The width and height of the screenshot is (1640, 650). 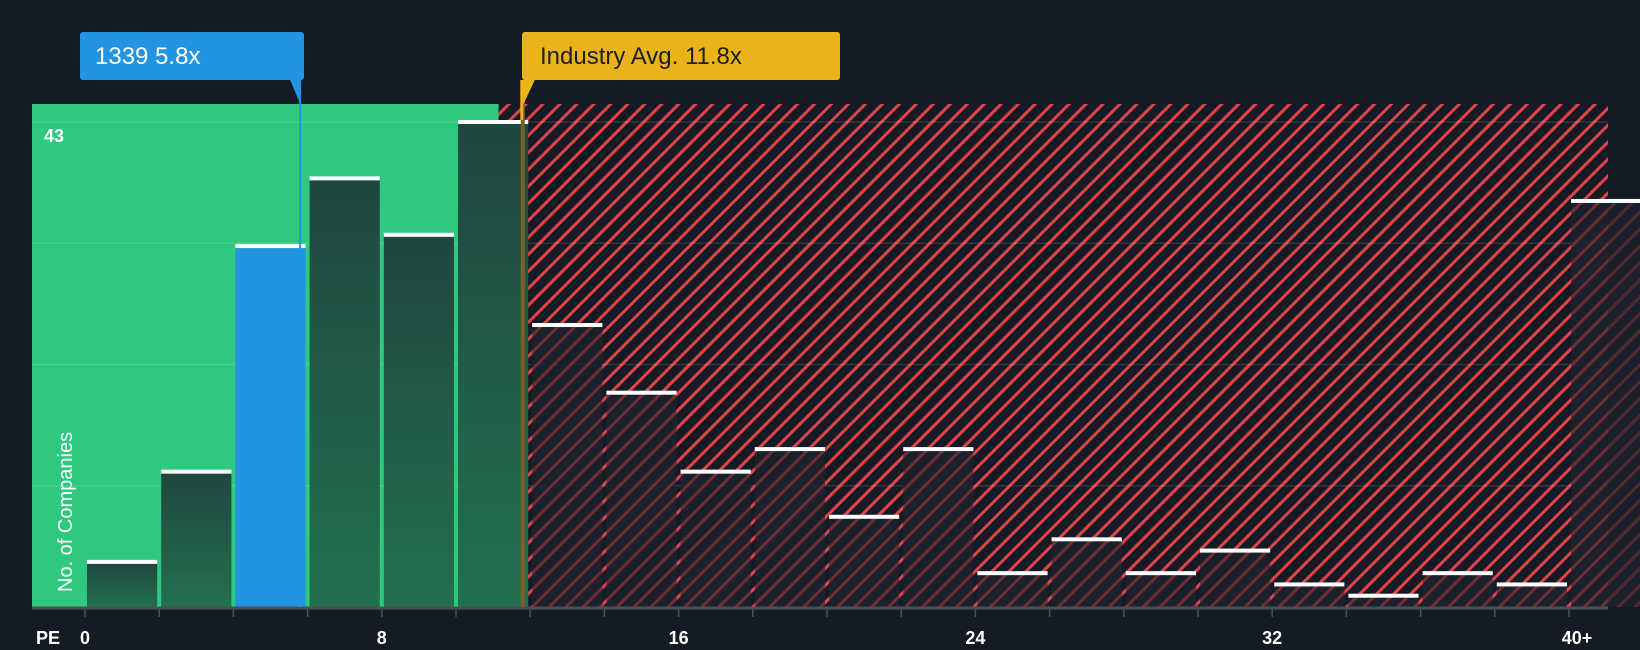 What do you see at coordinates (975, 638) in the screenshot?
I see `x-tick-label: 24` at bounding box center [975, 638].